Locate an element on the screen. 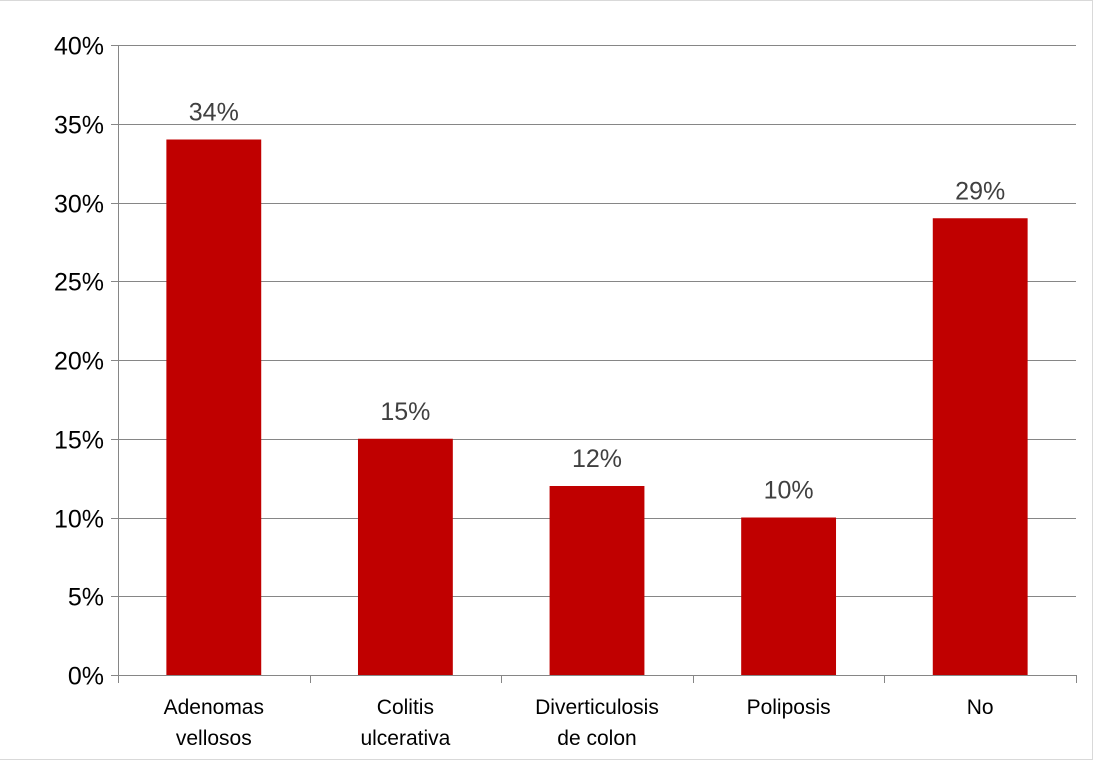 The width and height of the screenshot is (1094, 761). data-label: 29% is located at coordinates (980, 191).